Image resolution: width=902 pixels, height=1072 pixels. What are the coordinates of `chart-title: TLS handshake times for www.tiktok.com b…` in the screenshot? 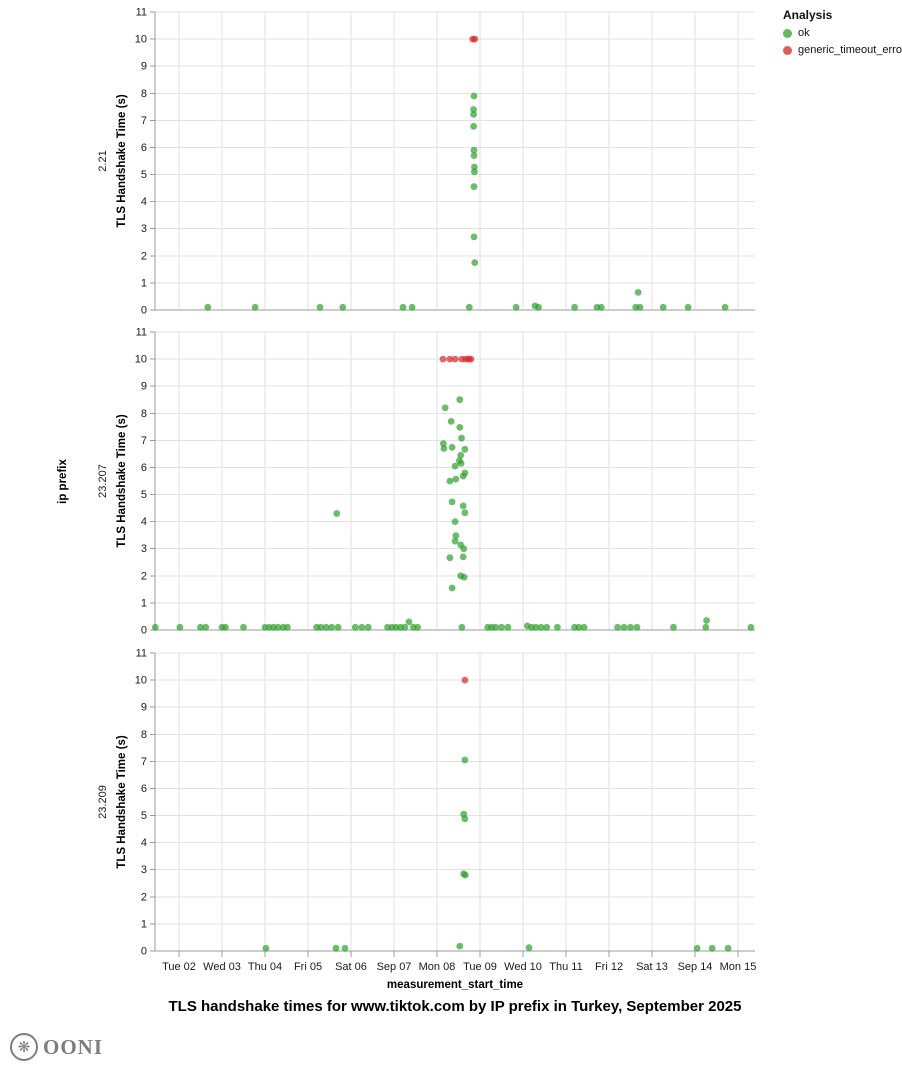 It's located at (455, 1006).